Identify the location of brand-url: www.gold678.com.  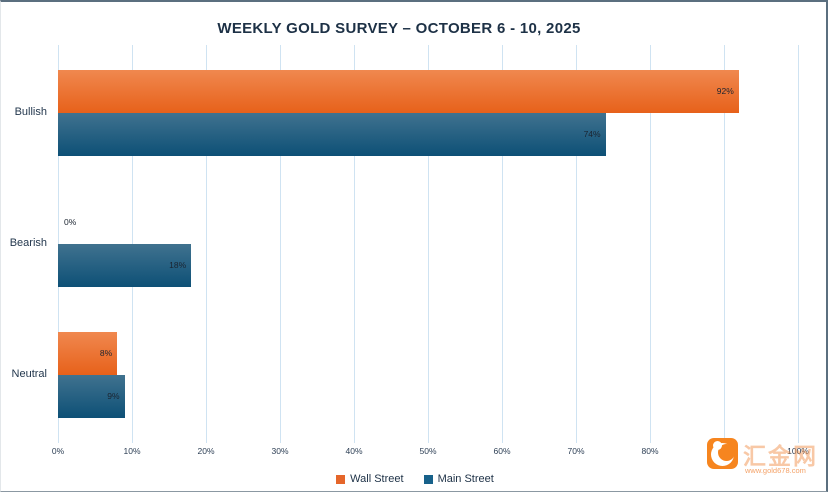
(775, 470).